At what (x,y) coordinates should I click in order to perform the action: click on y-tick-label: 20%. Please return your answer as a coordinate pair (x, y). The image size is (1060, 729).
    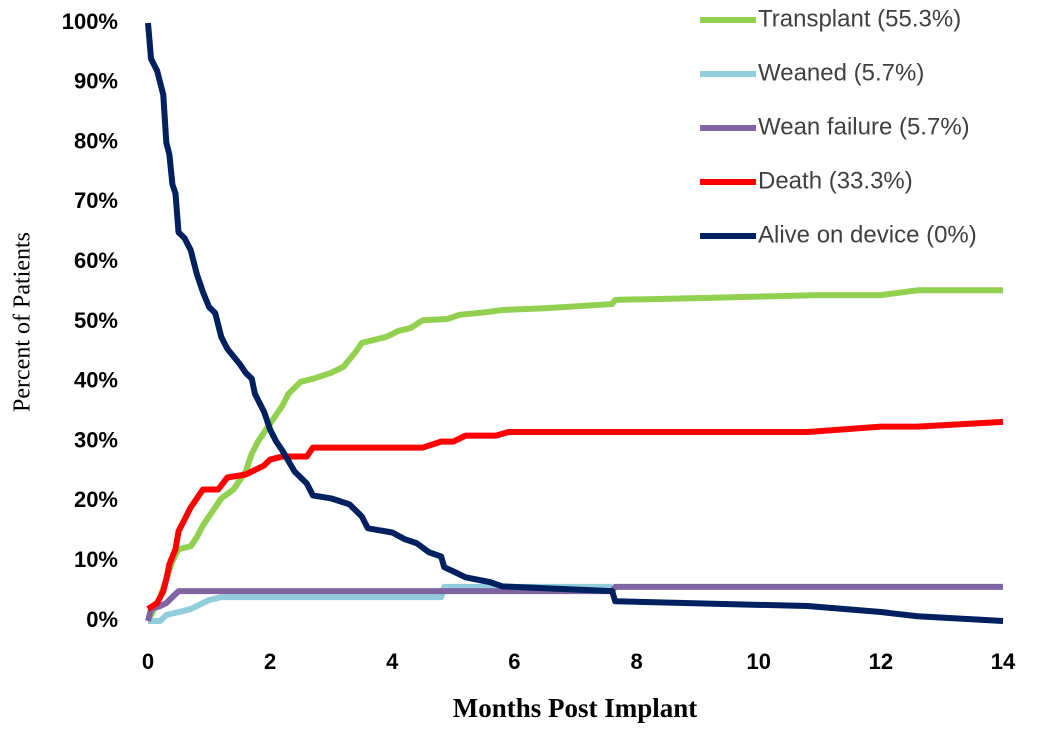
    Looking at the image, I should click on (96, 499).